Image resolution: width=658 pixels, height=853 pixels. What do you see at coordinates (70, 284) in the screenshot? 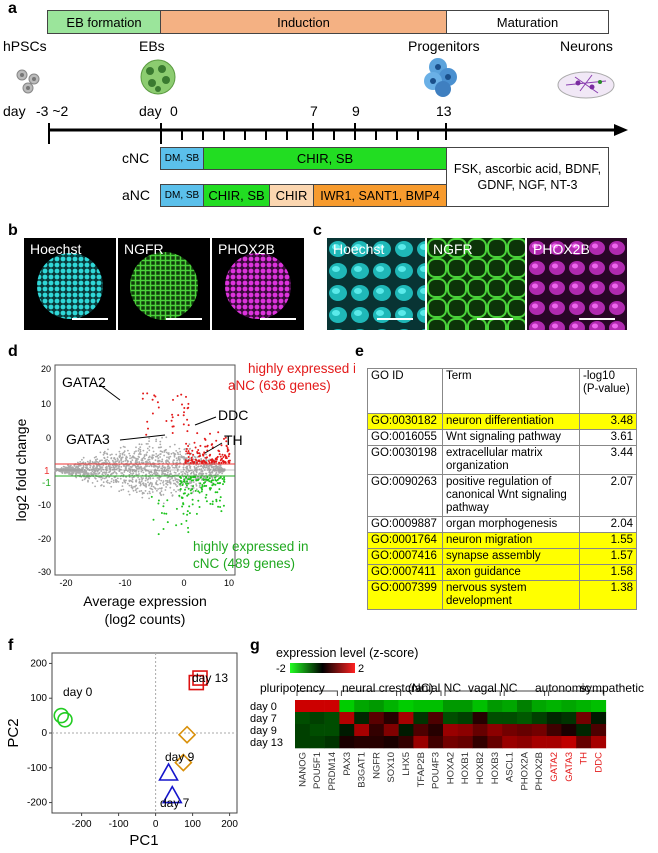
I see `micrograph-b-hoechst: Hoechst` at bounding box center [70, 284].